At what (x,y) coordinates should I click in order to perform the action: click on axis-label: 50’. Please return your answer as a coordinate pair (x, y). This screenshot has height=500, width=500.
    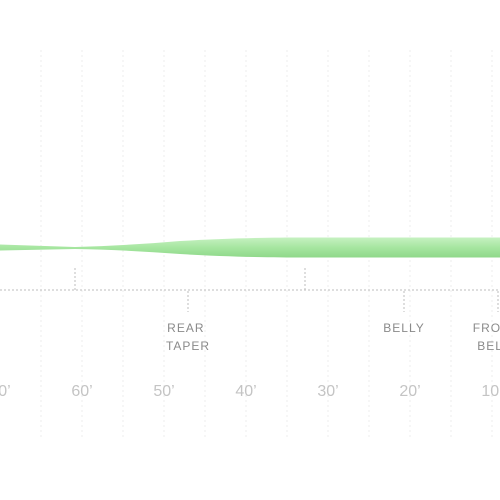
    Looking at the image, I should click on (163, 391).